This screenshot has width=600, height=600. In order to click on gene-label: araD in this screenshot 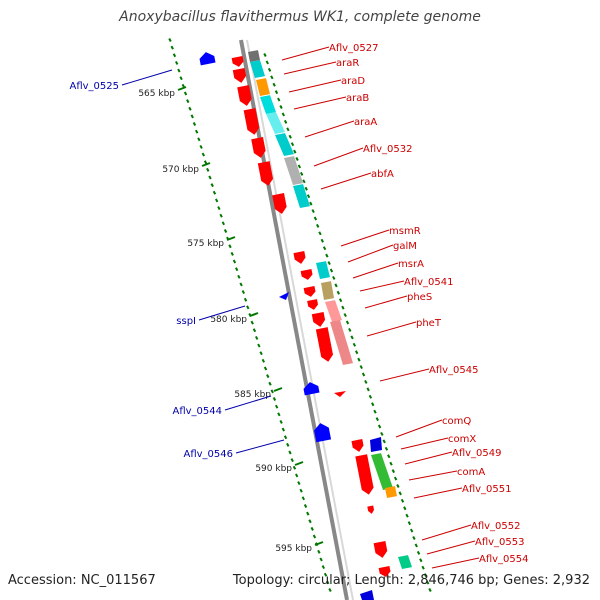, I will do `click(353, 81)`.